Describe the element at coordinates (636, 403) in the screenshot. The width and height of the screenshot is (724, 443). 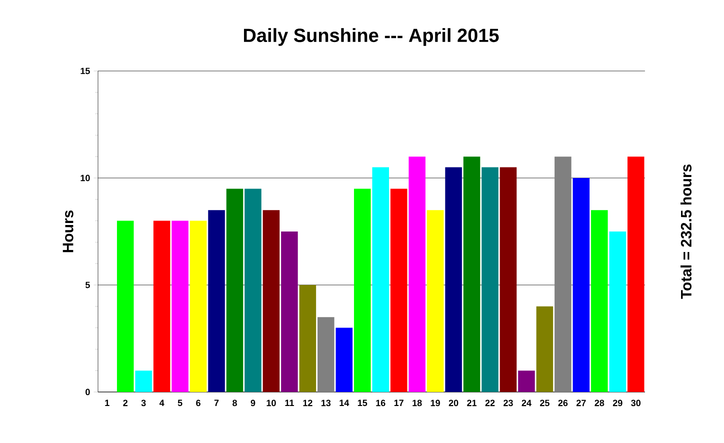
I see `x-tick-label: 30` at that location.